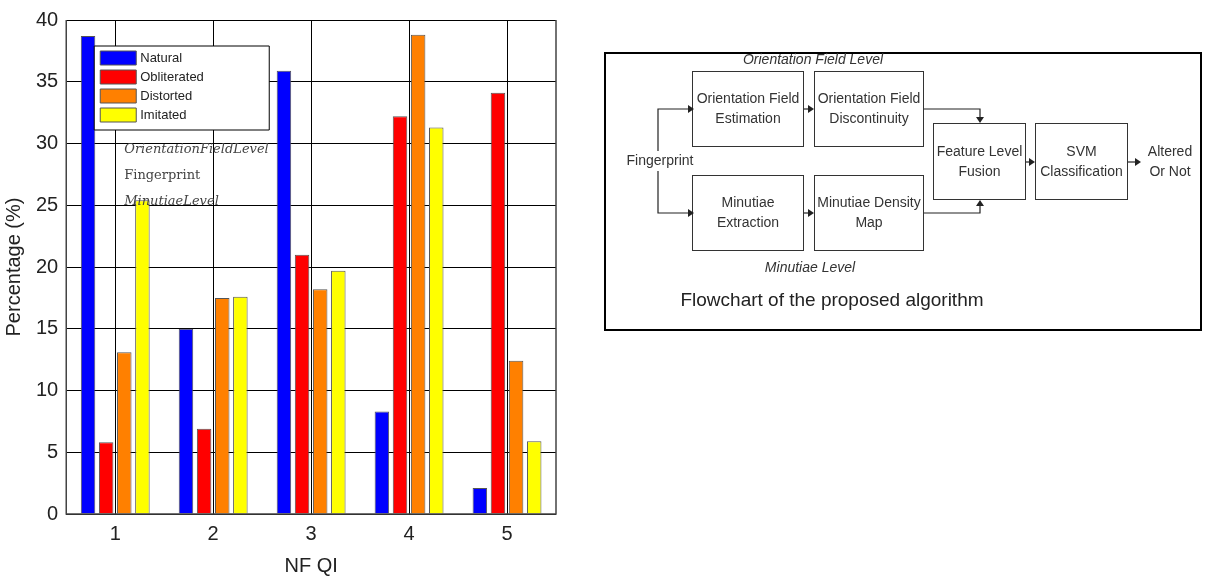 The height and width of the screenshot is (578, 1211). I want to click on legend-label: Obliterated, so click(172, 76).